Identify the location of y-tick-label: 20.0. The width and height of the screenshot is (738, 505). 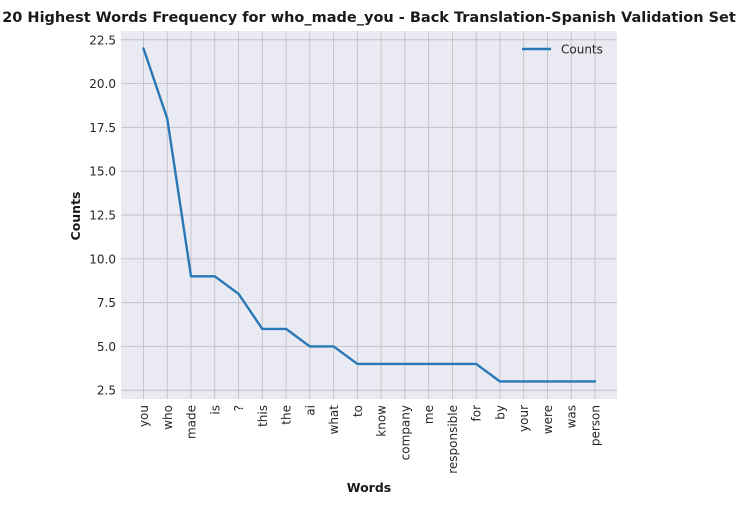
(102, 84).